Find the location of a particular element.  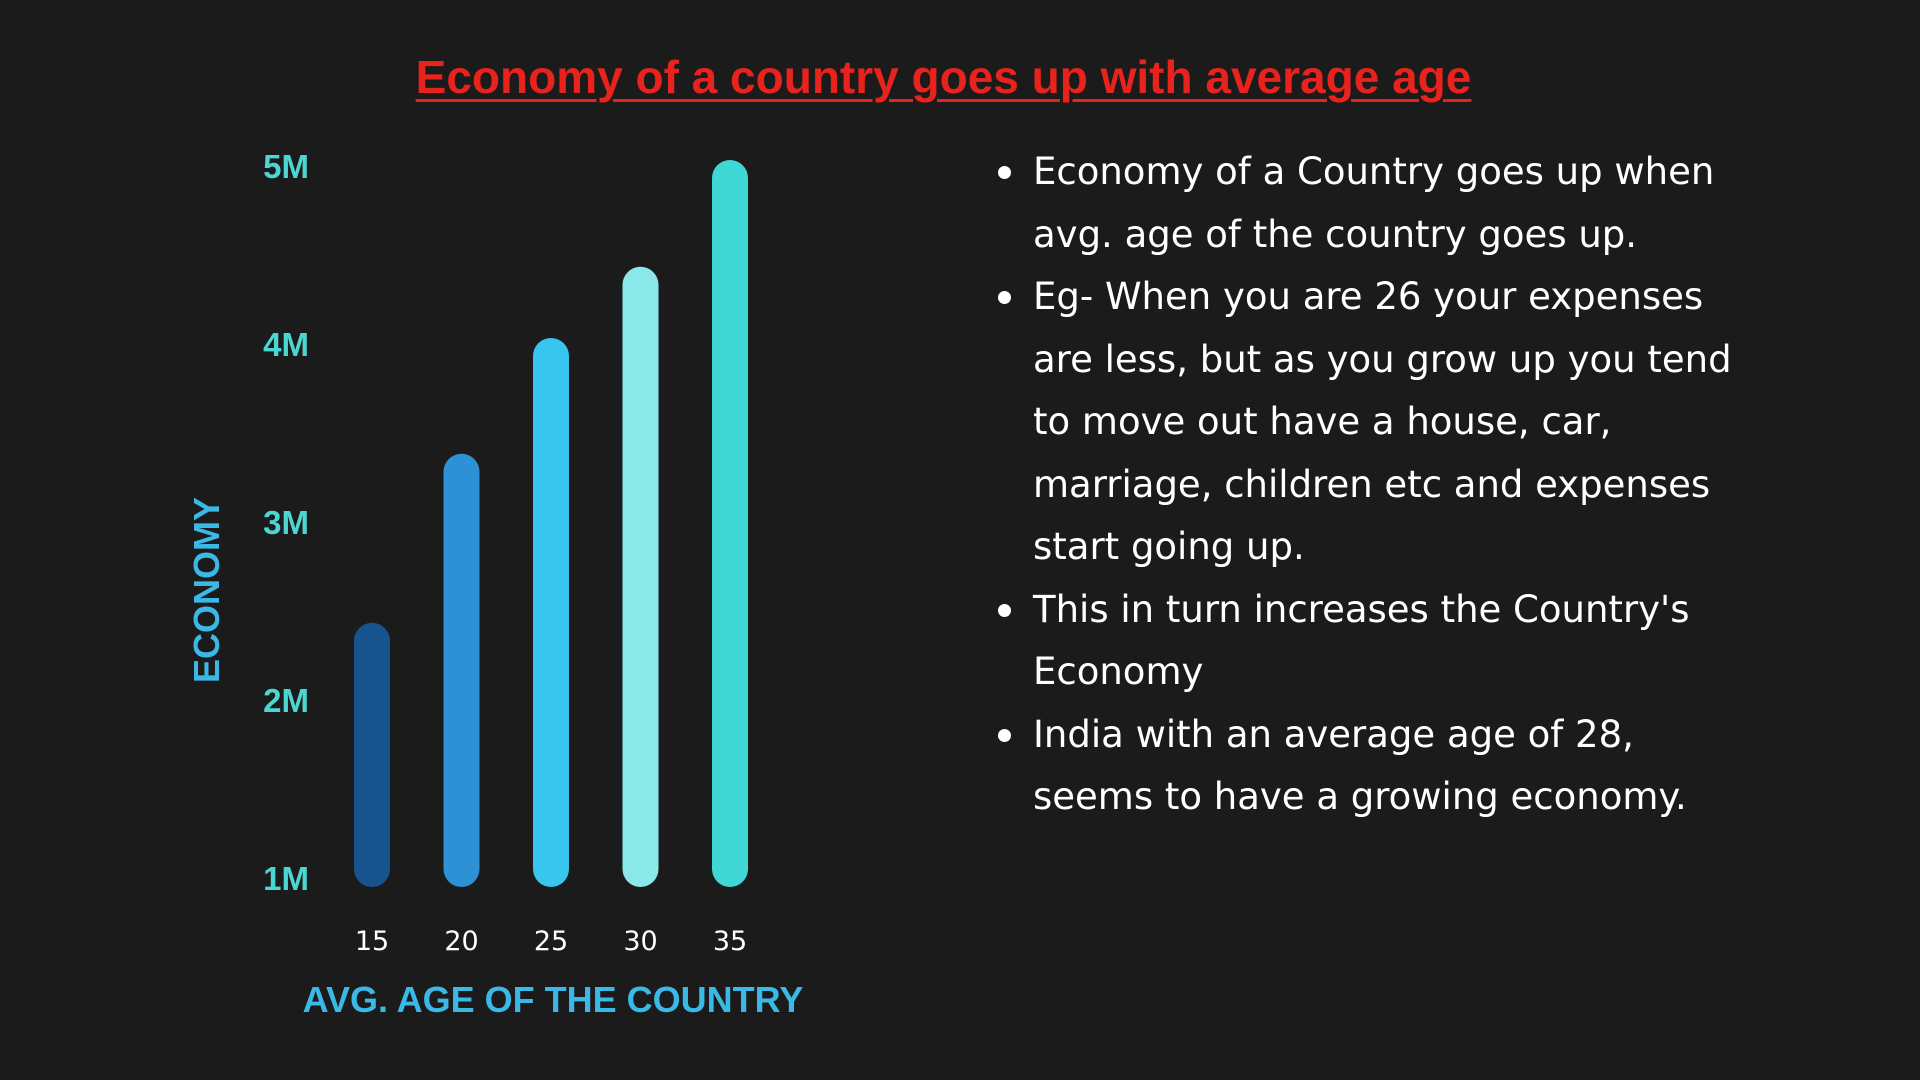

x-tick-label: 15 is located at coordinates (372, 941).